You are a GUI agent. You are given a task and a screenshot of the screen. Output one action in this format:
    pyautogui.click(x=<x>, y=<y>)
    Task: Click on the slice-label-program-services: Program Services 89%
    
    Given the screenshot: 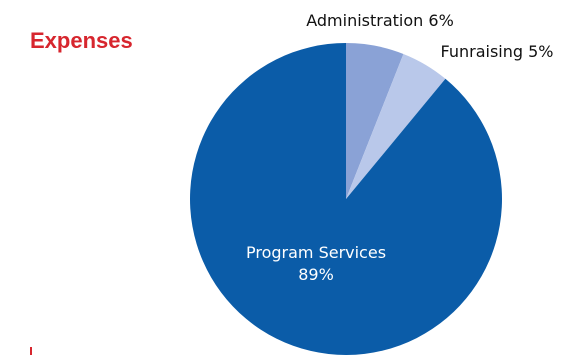 What is the action you would take?
    pyautogui.click(x=316, y=263)
    